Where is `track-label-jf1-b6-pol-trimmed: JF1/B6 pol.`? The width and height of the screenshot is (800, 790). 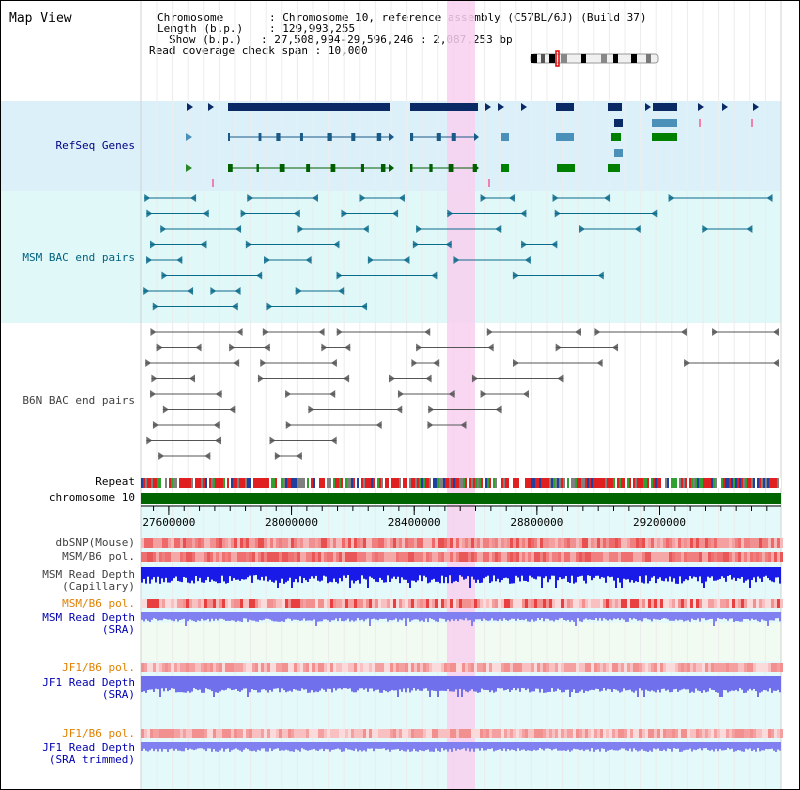
track-label-jf1-b6-pol-trimmed: JF1/B6 pol. is located at coordinates (98, 733).